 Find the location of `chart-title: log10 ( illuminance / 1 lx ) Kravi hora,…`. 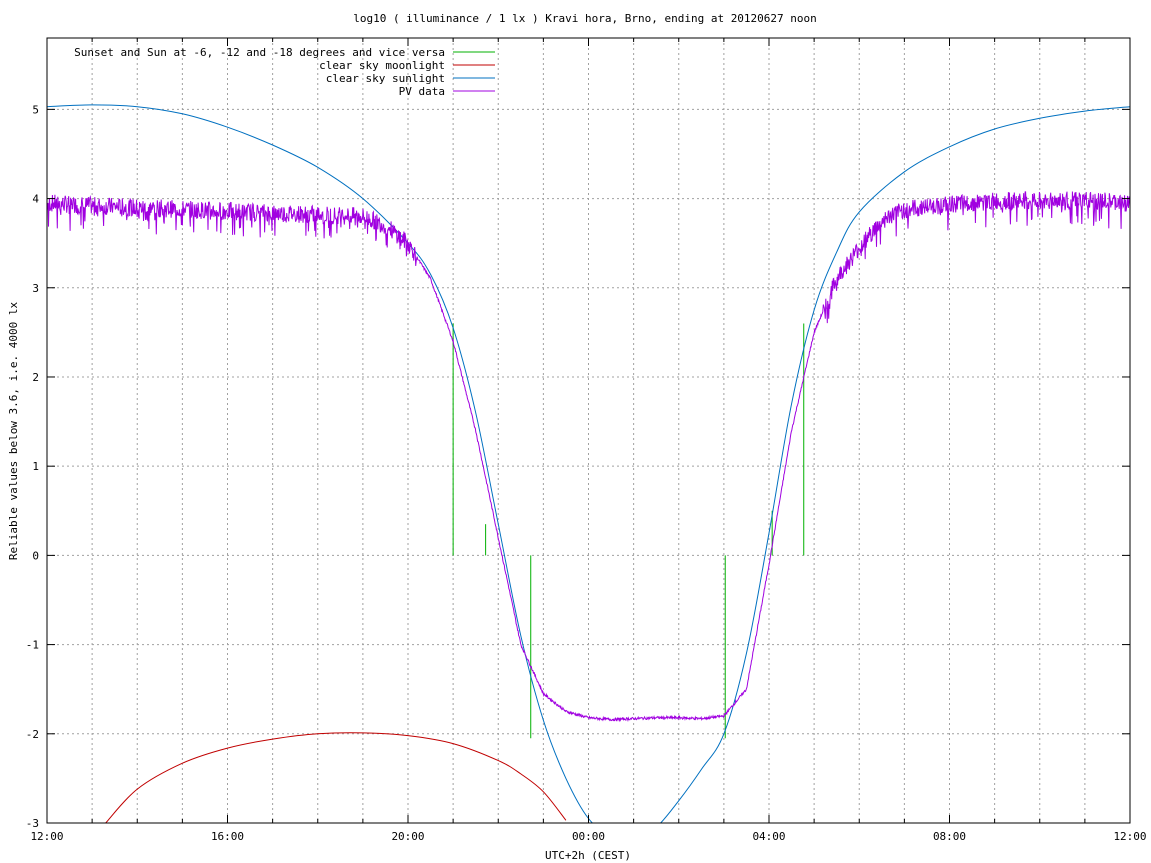

chart-title: log10 ( illuminance / 1 lx ) Kravi hora,… is located at coordinates (585, 18).